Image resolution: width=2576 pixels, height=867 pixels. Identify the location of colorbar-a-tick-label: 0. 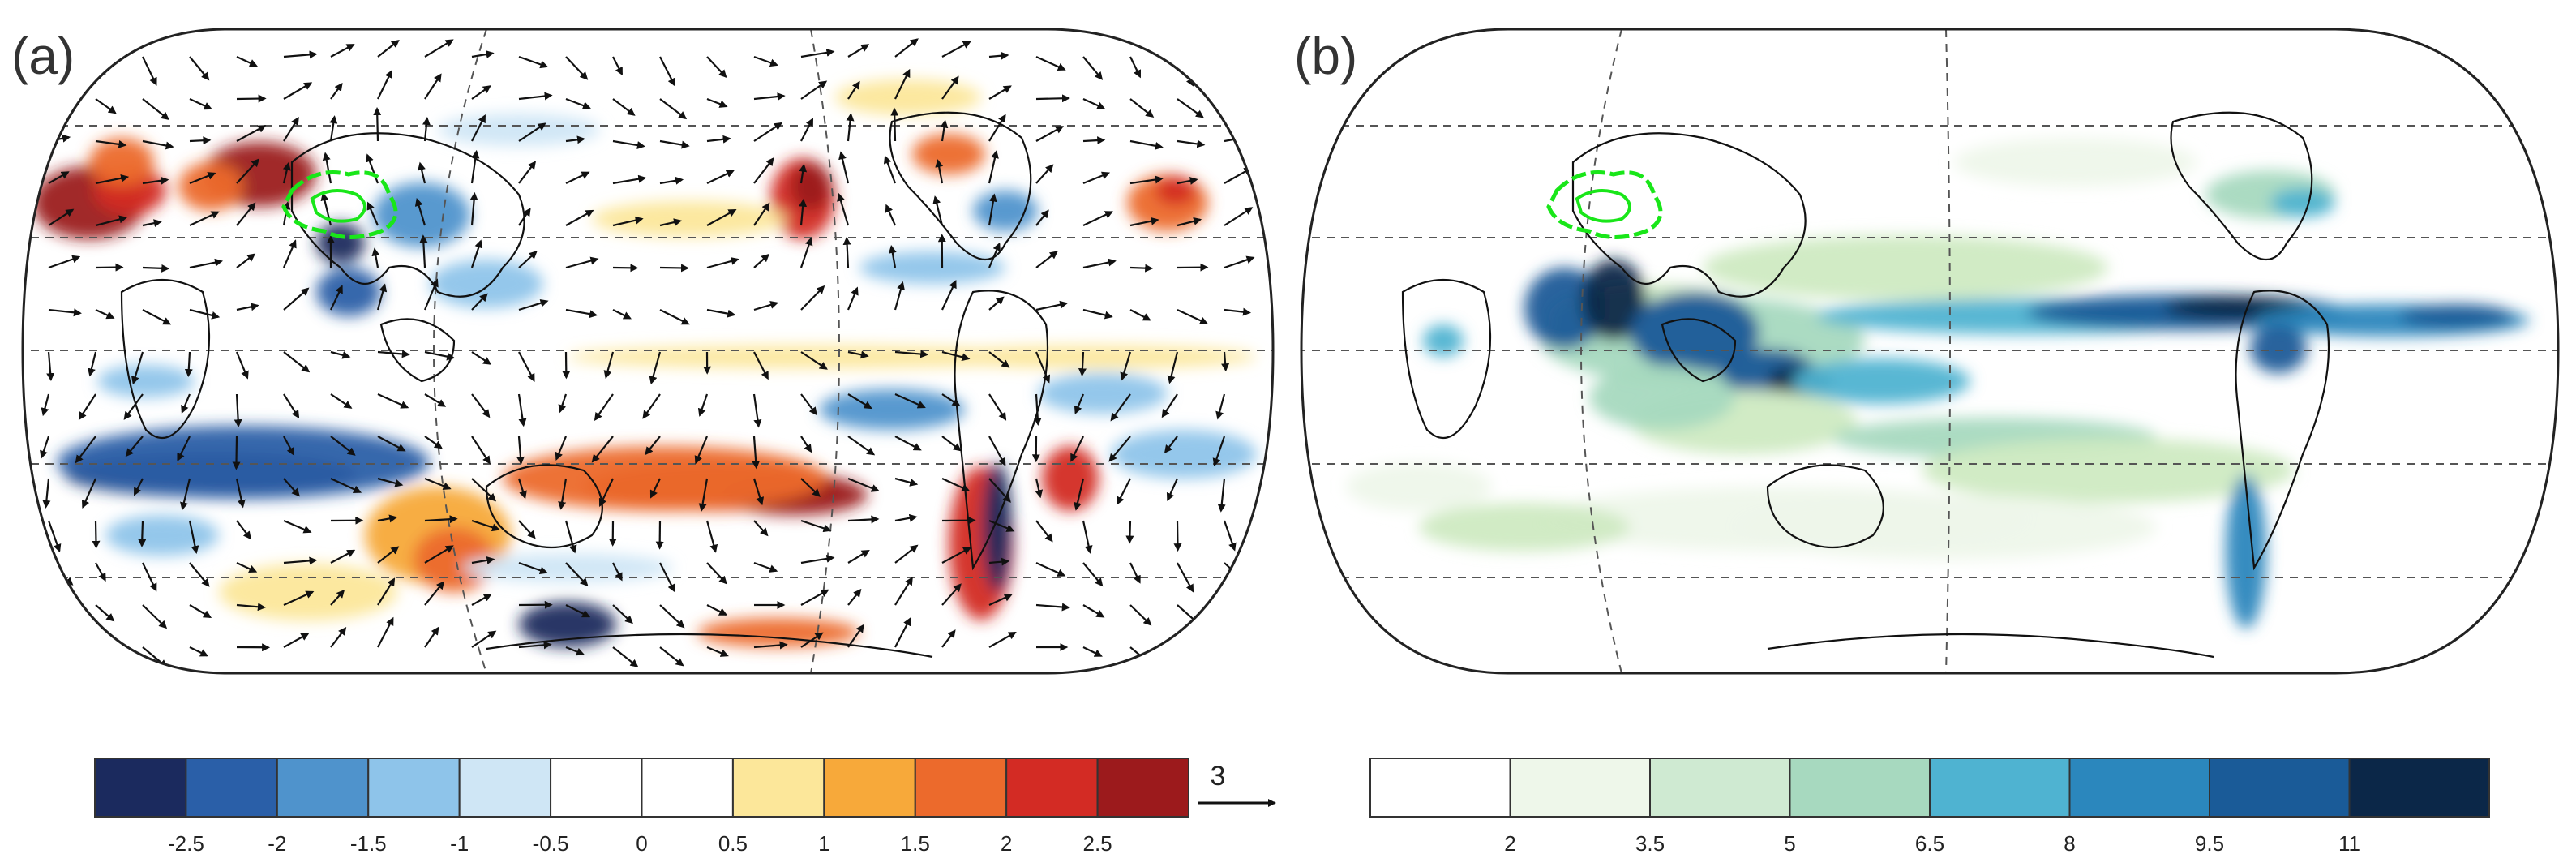
(641, 843).